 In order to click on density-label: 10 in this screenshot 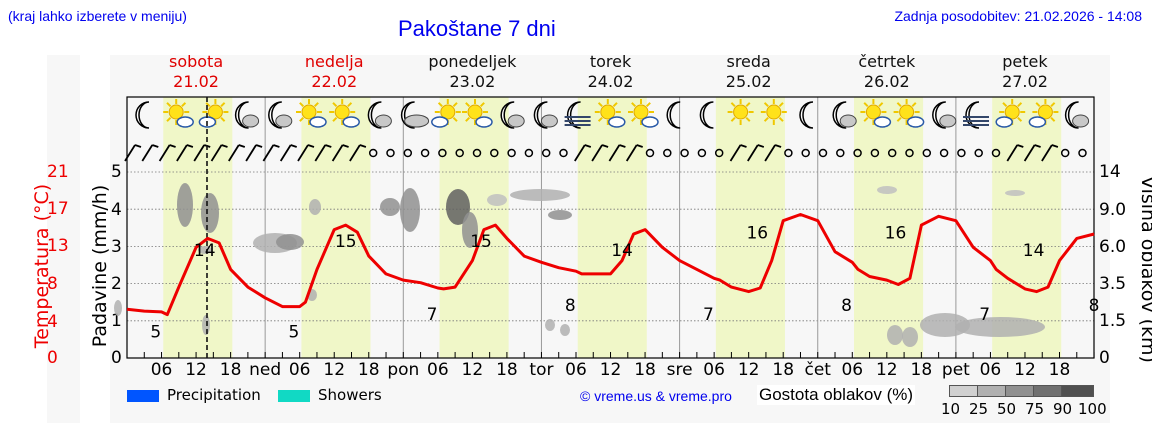, I will do `click(951, 409)`.